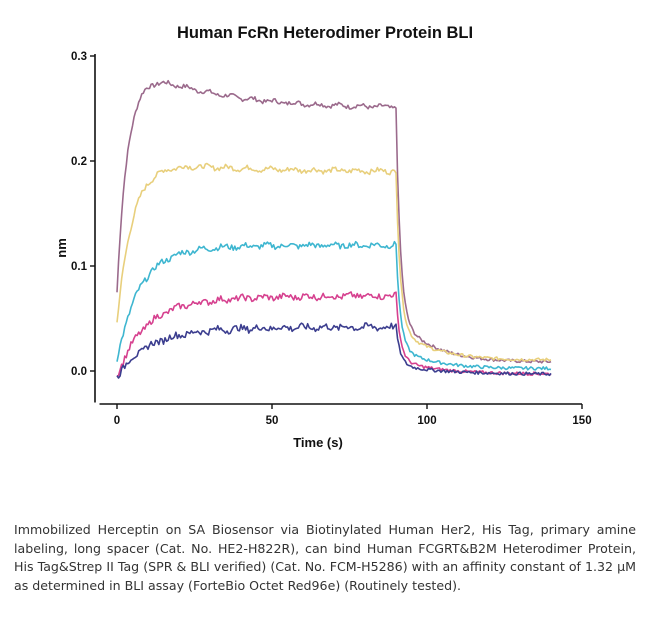 This screenshot has height=617, width=650. Describe the element at coordinates (117, 421) in the screenshot. I see `x-tick-label: 0` at that location.